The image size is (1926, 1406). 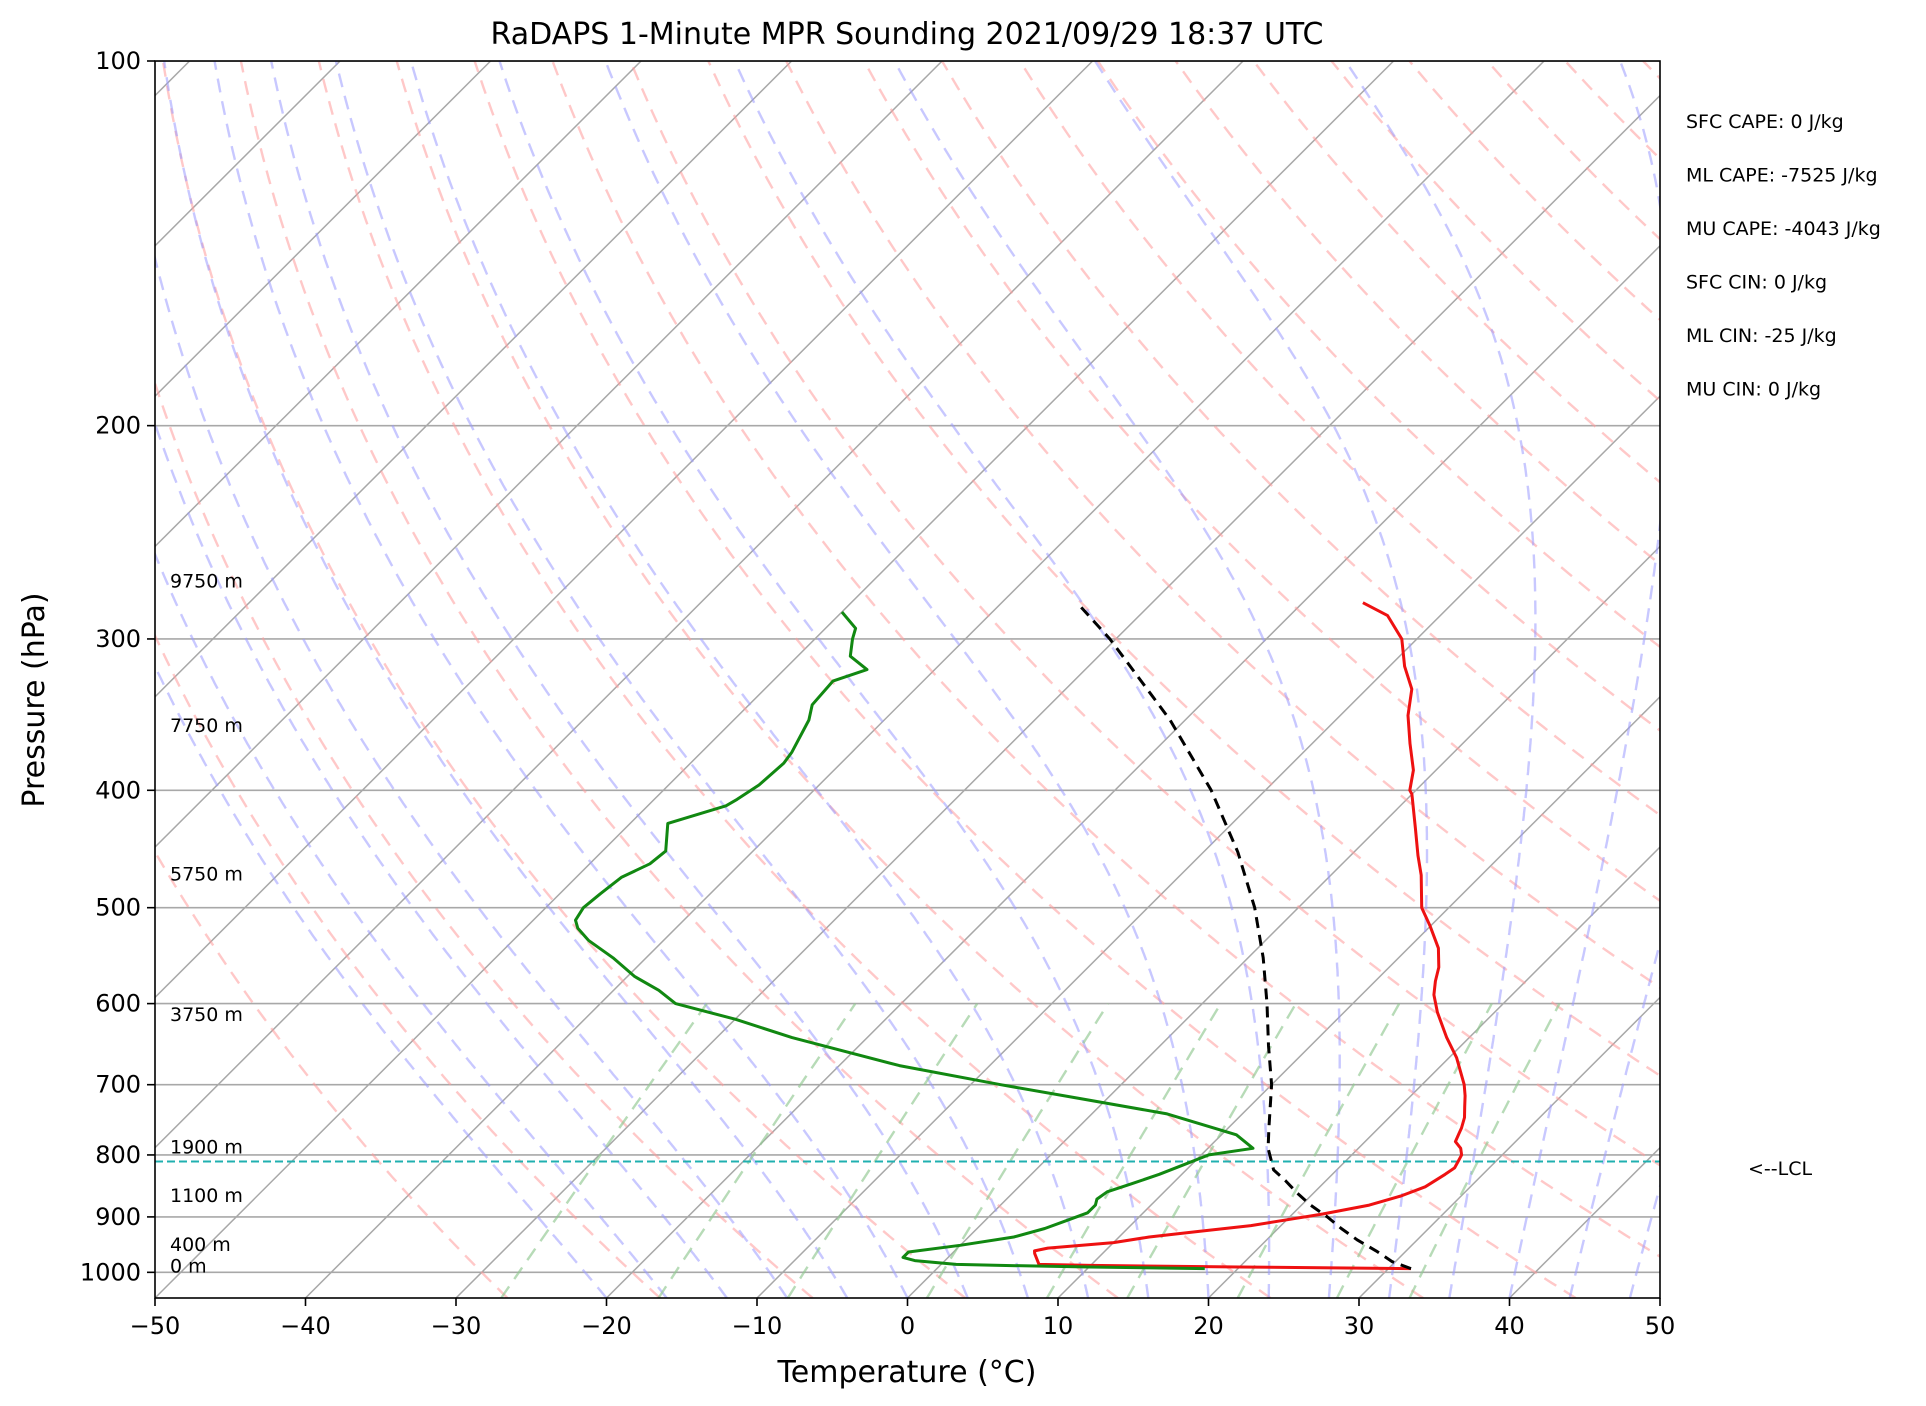 I want to click on x-tick-label: −20, so click(x=606, y=1326).